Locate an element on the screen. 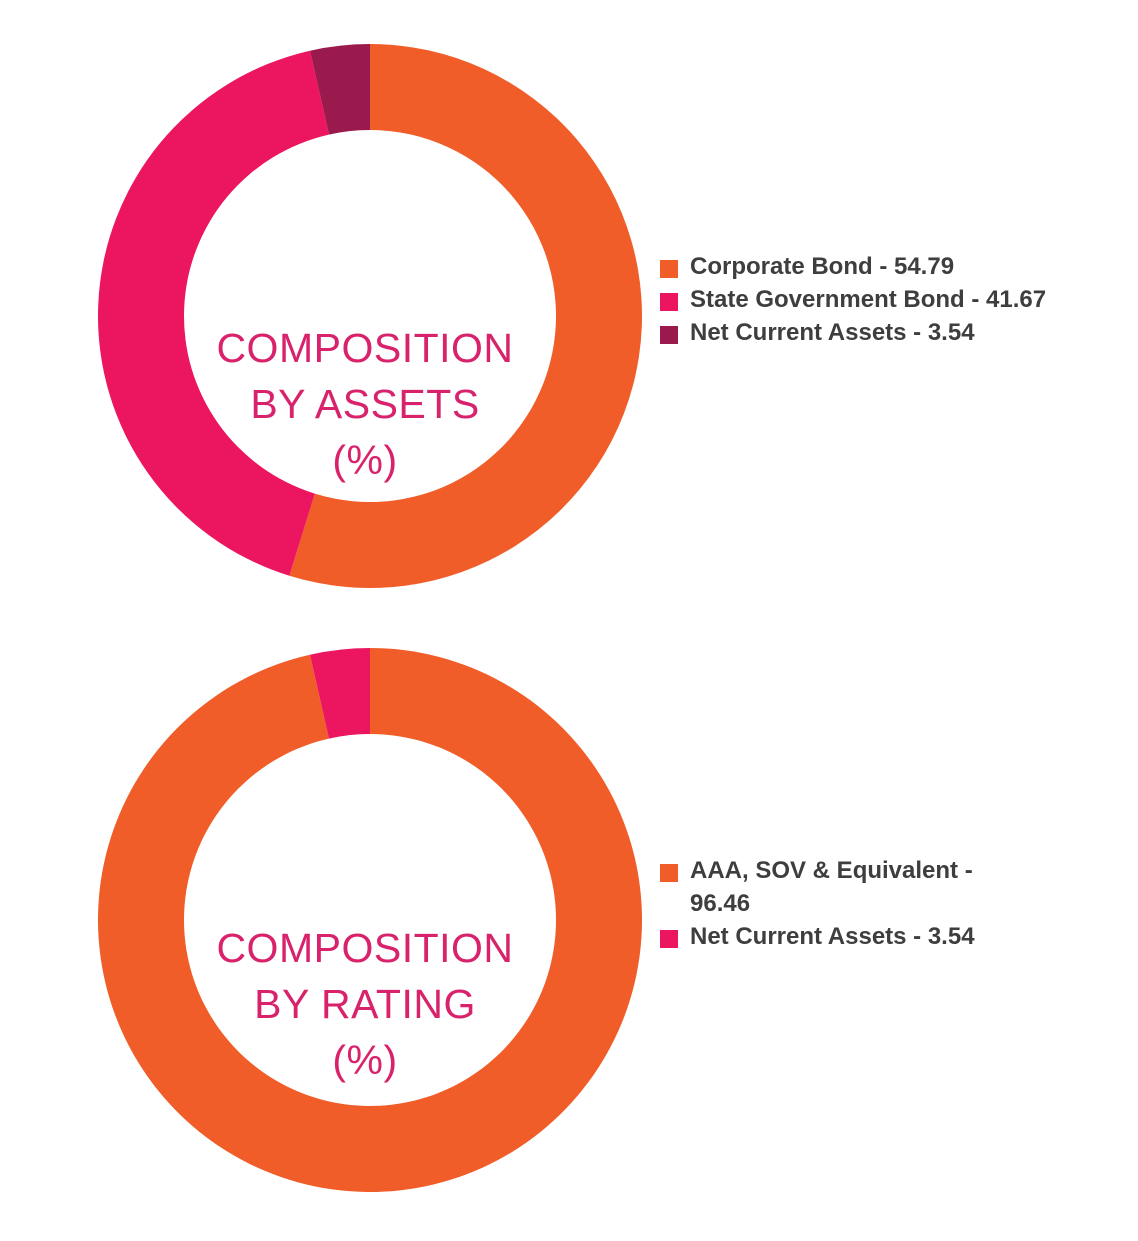 This screenshot has height=1241, width=1138. donut-slice-state-government-bond is located at coordinates (213, 313).